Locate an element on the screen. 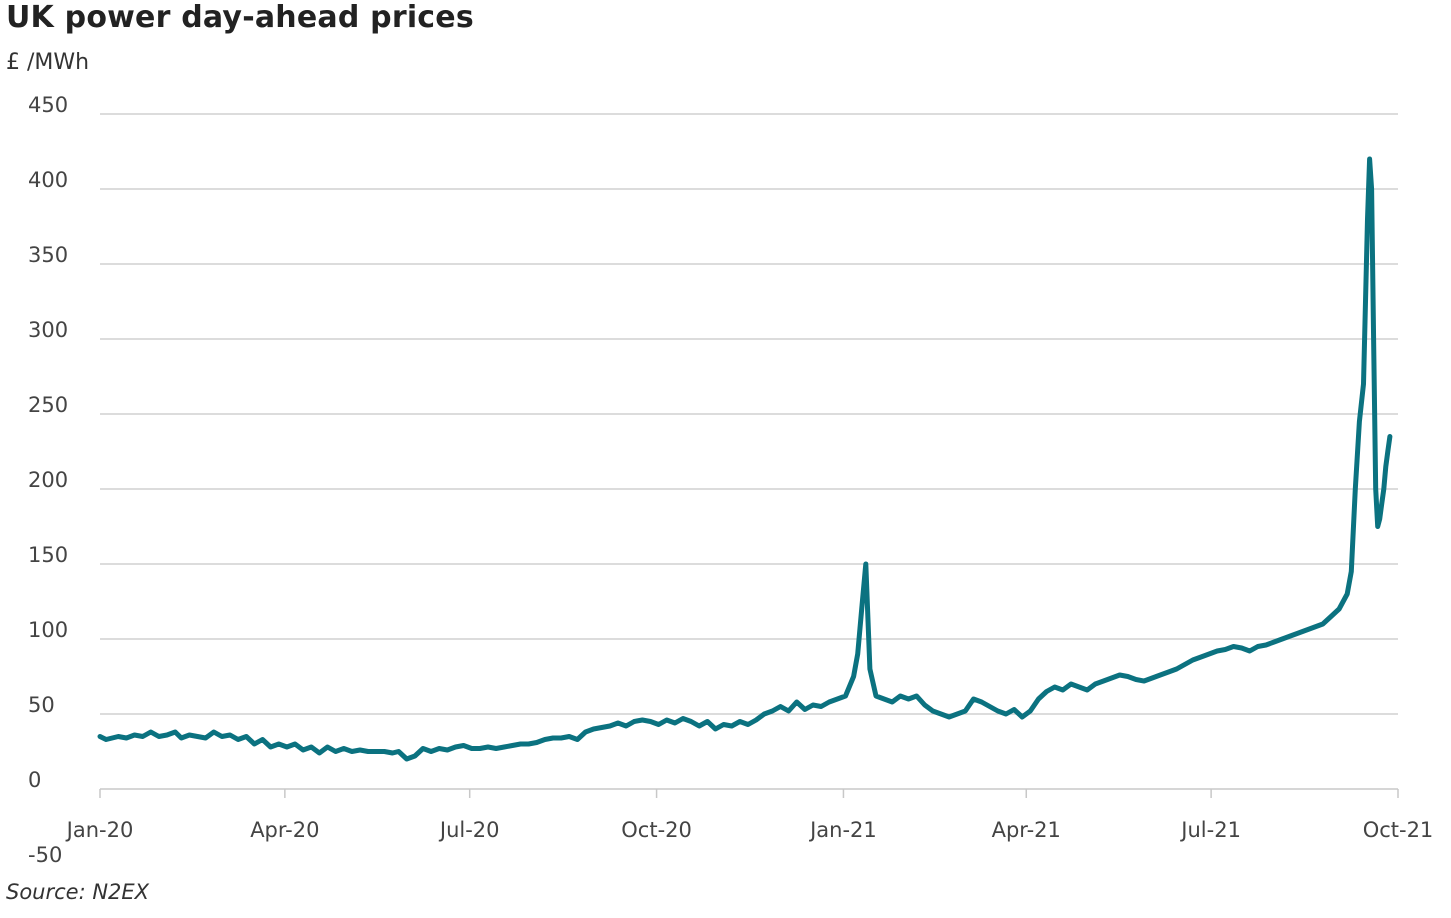 This screenshot has height=918, width=1451. x-tick-label: Oct-21 is located at coordinates (1398, 830).